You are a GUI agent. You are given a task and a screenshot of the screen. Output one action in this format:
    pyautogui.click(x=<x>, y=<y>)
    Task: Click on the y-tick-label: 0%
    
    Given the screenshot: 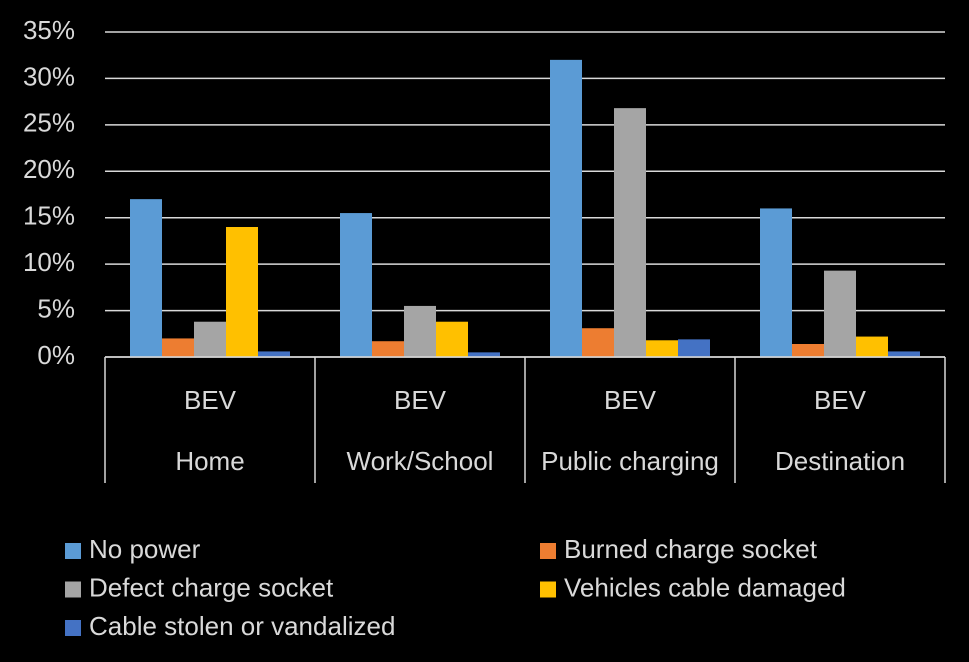 What is the action you would take?
    pyautogui.click(x=56, y=355)
    